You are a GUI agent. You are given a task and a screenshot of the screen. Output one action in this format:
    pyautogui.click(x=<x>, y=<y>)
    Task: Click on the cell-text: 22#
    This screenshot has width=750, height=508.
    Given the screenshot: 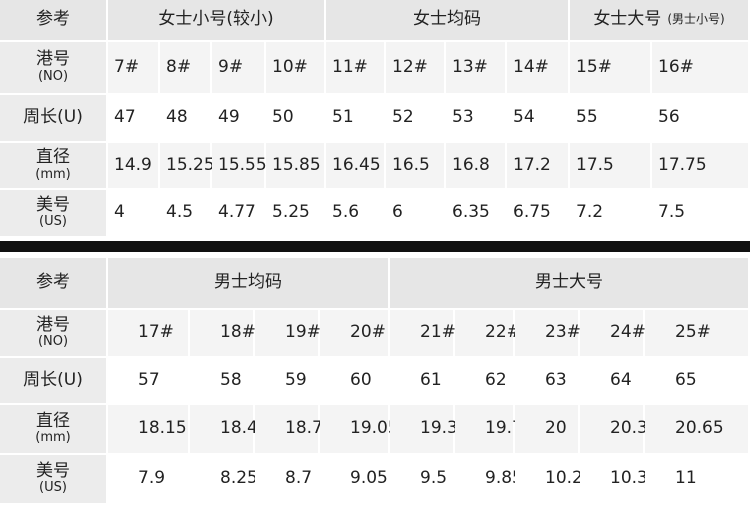 What is the action you would take?
    pyautogui.click(x=503, y=332)
    